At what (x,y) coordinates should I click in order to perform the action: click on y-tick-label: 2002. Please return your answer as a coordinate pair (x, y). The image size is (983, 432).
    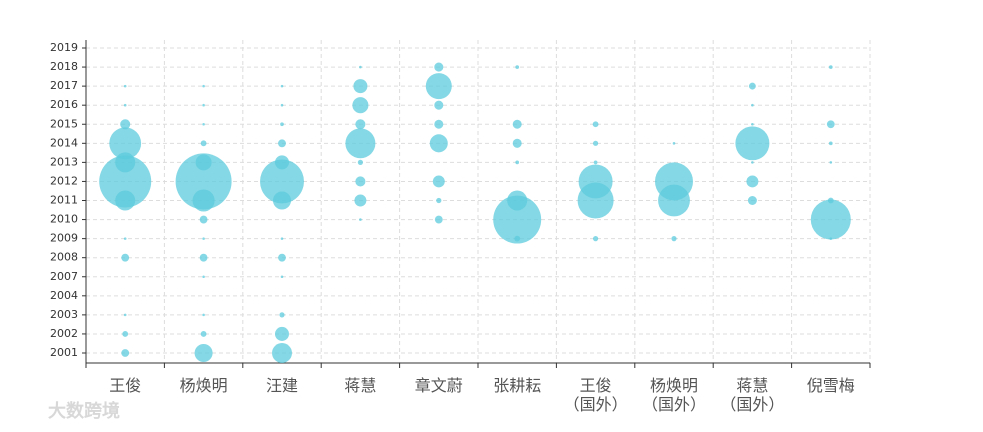
    Looking at the image, I should click on (64, 333).